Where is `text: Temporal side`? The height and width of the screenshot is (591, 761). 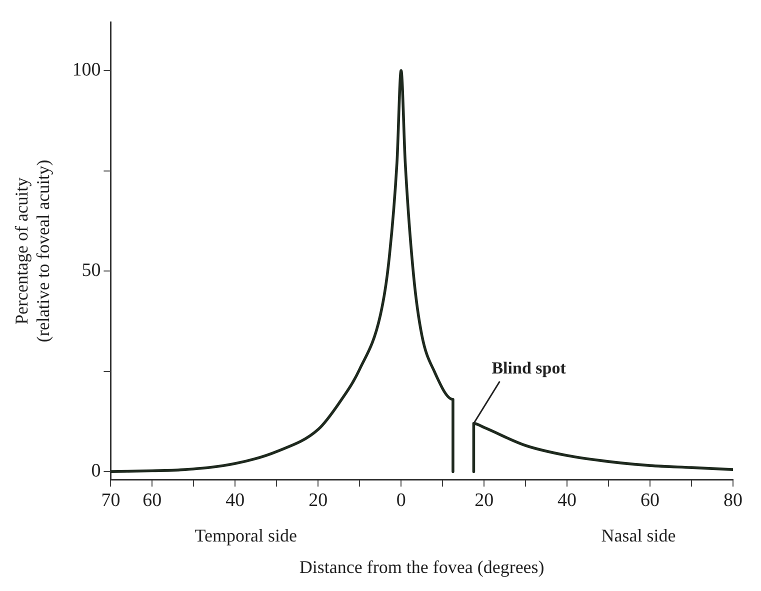 text: Temporal side is located at coordinates (246, 535).